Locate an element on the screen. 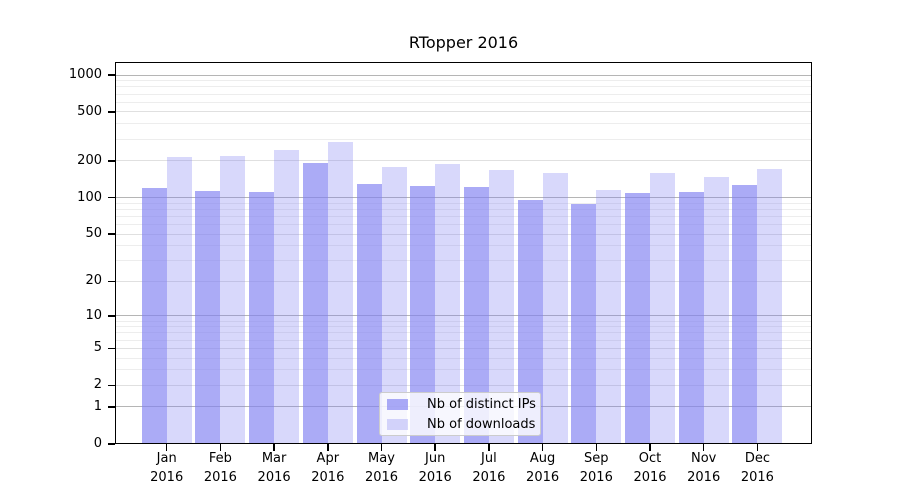 This screenshot has height=500, width=900. x-tick-label: Oct 2016 is located at coordinates (650, 468).